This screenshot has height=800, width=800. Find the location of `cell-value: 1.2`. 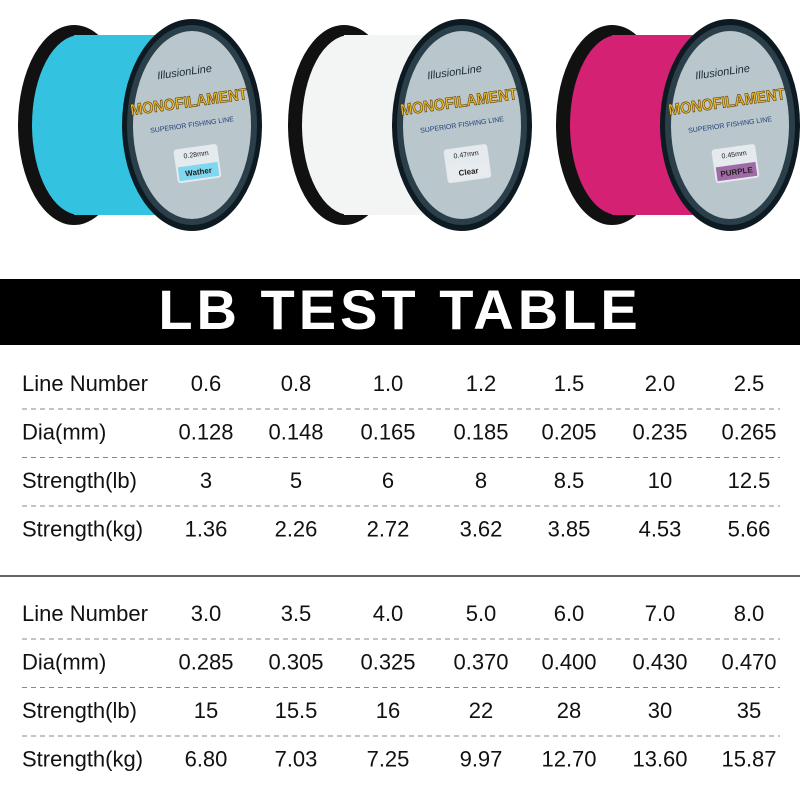

cell-value: 1.2 is located at coordinates (481, 383).